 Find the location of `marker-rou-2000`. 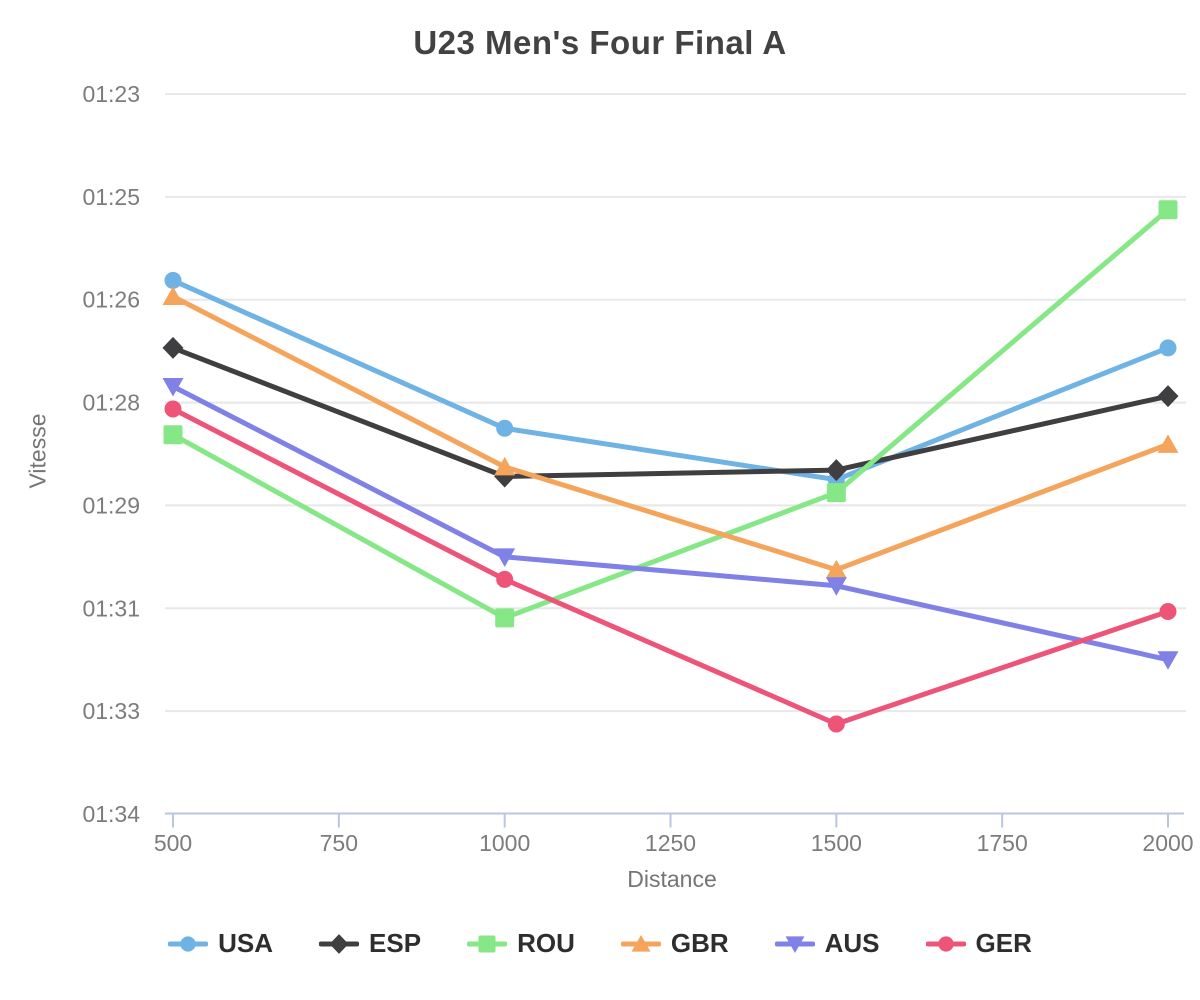

marker-rou-2000 is located at coordinates (1168, 210).